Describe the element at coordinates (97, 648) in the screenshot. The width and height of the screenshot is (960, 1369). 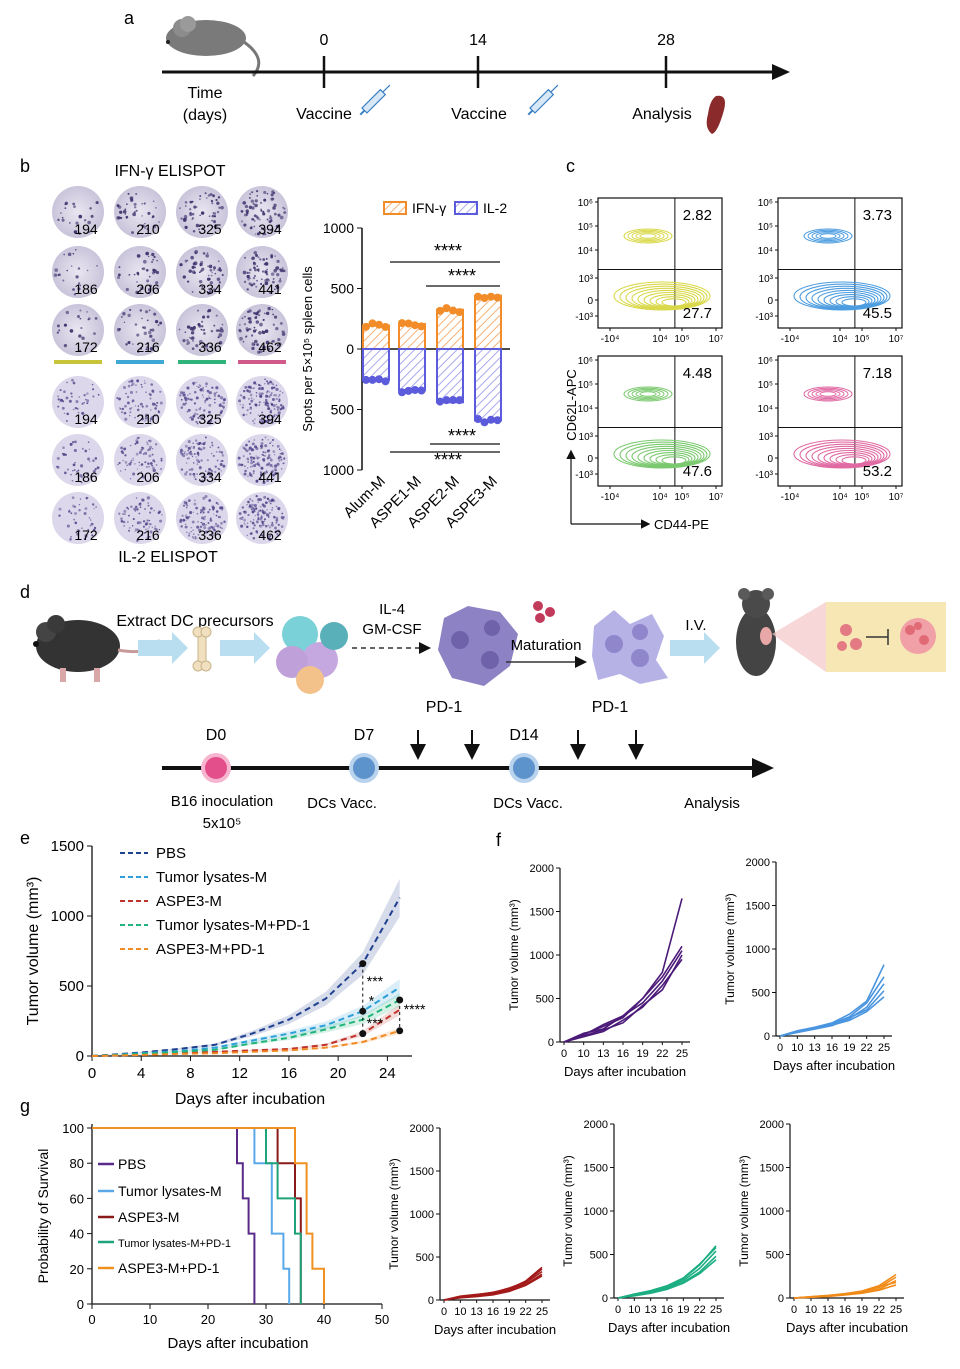
I see `black-mouse-icon` at that location.